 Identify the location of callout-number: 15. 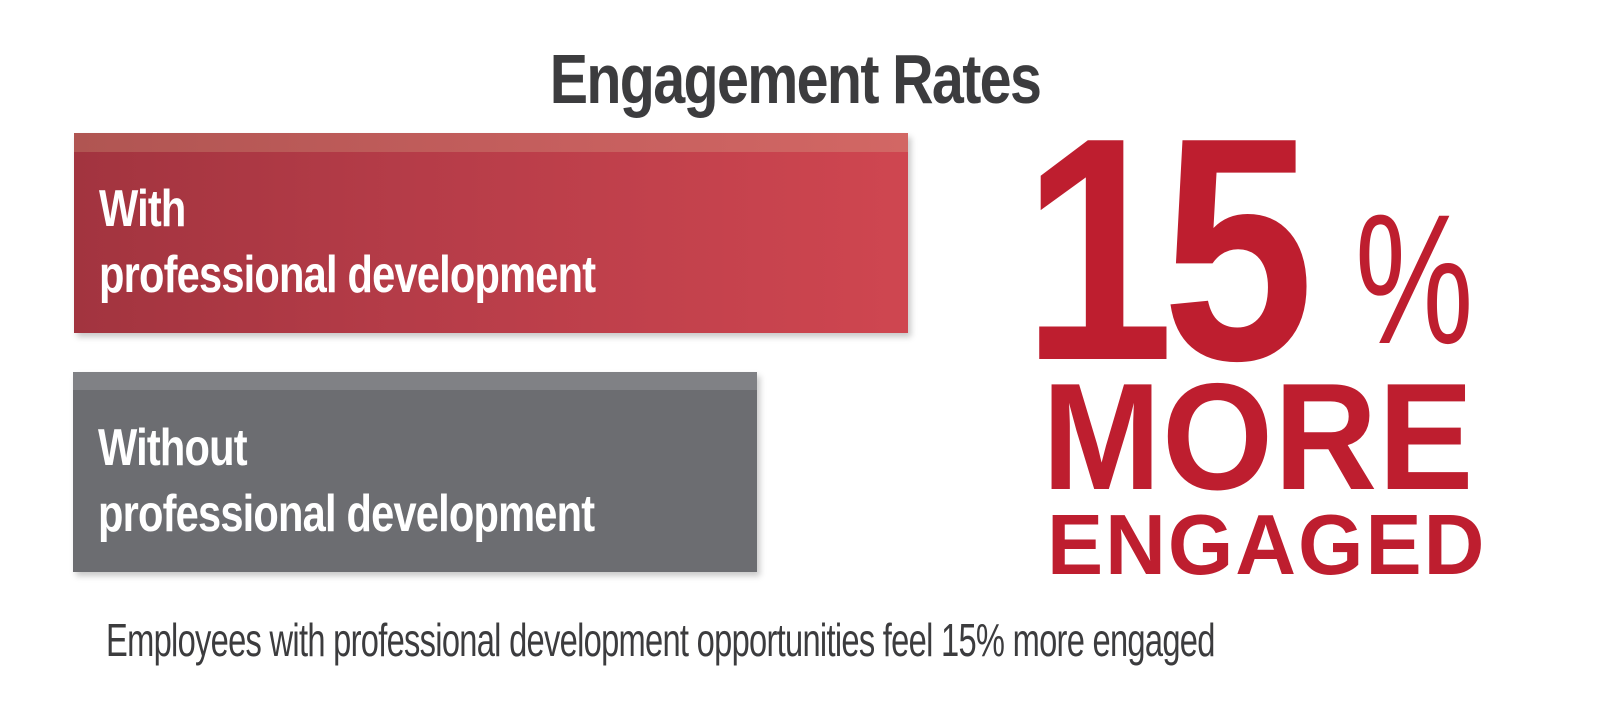
(1168, 249).